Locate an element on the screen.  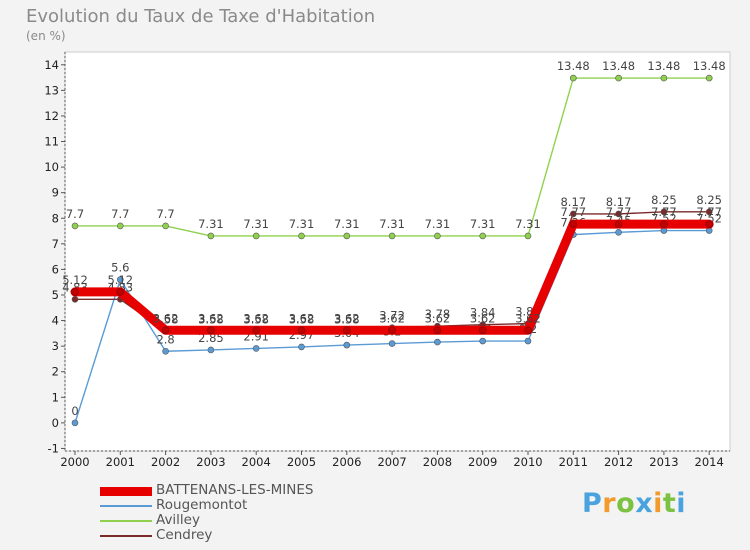
y-tick-label: 6 is located at coordinates (55, 269).